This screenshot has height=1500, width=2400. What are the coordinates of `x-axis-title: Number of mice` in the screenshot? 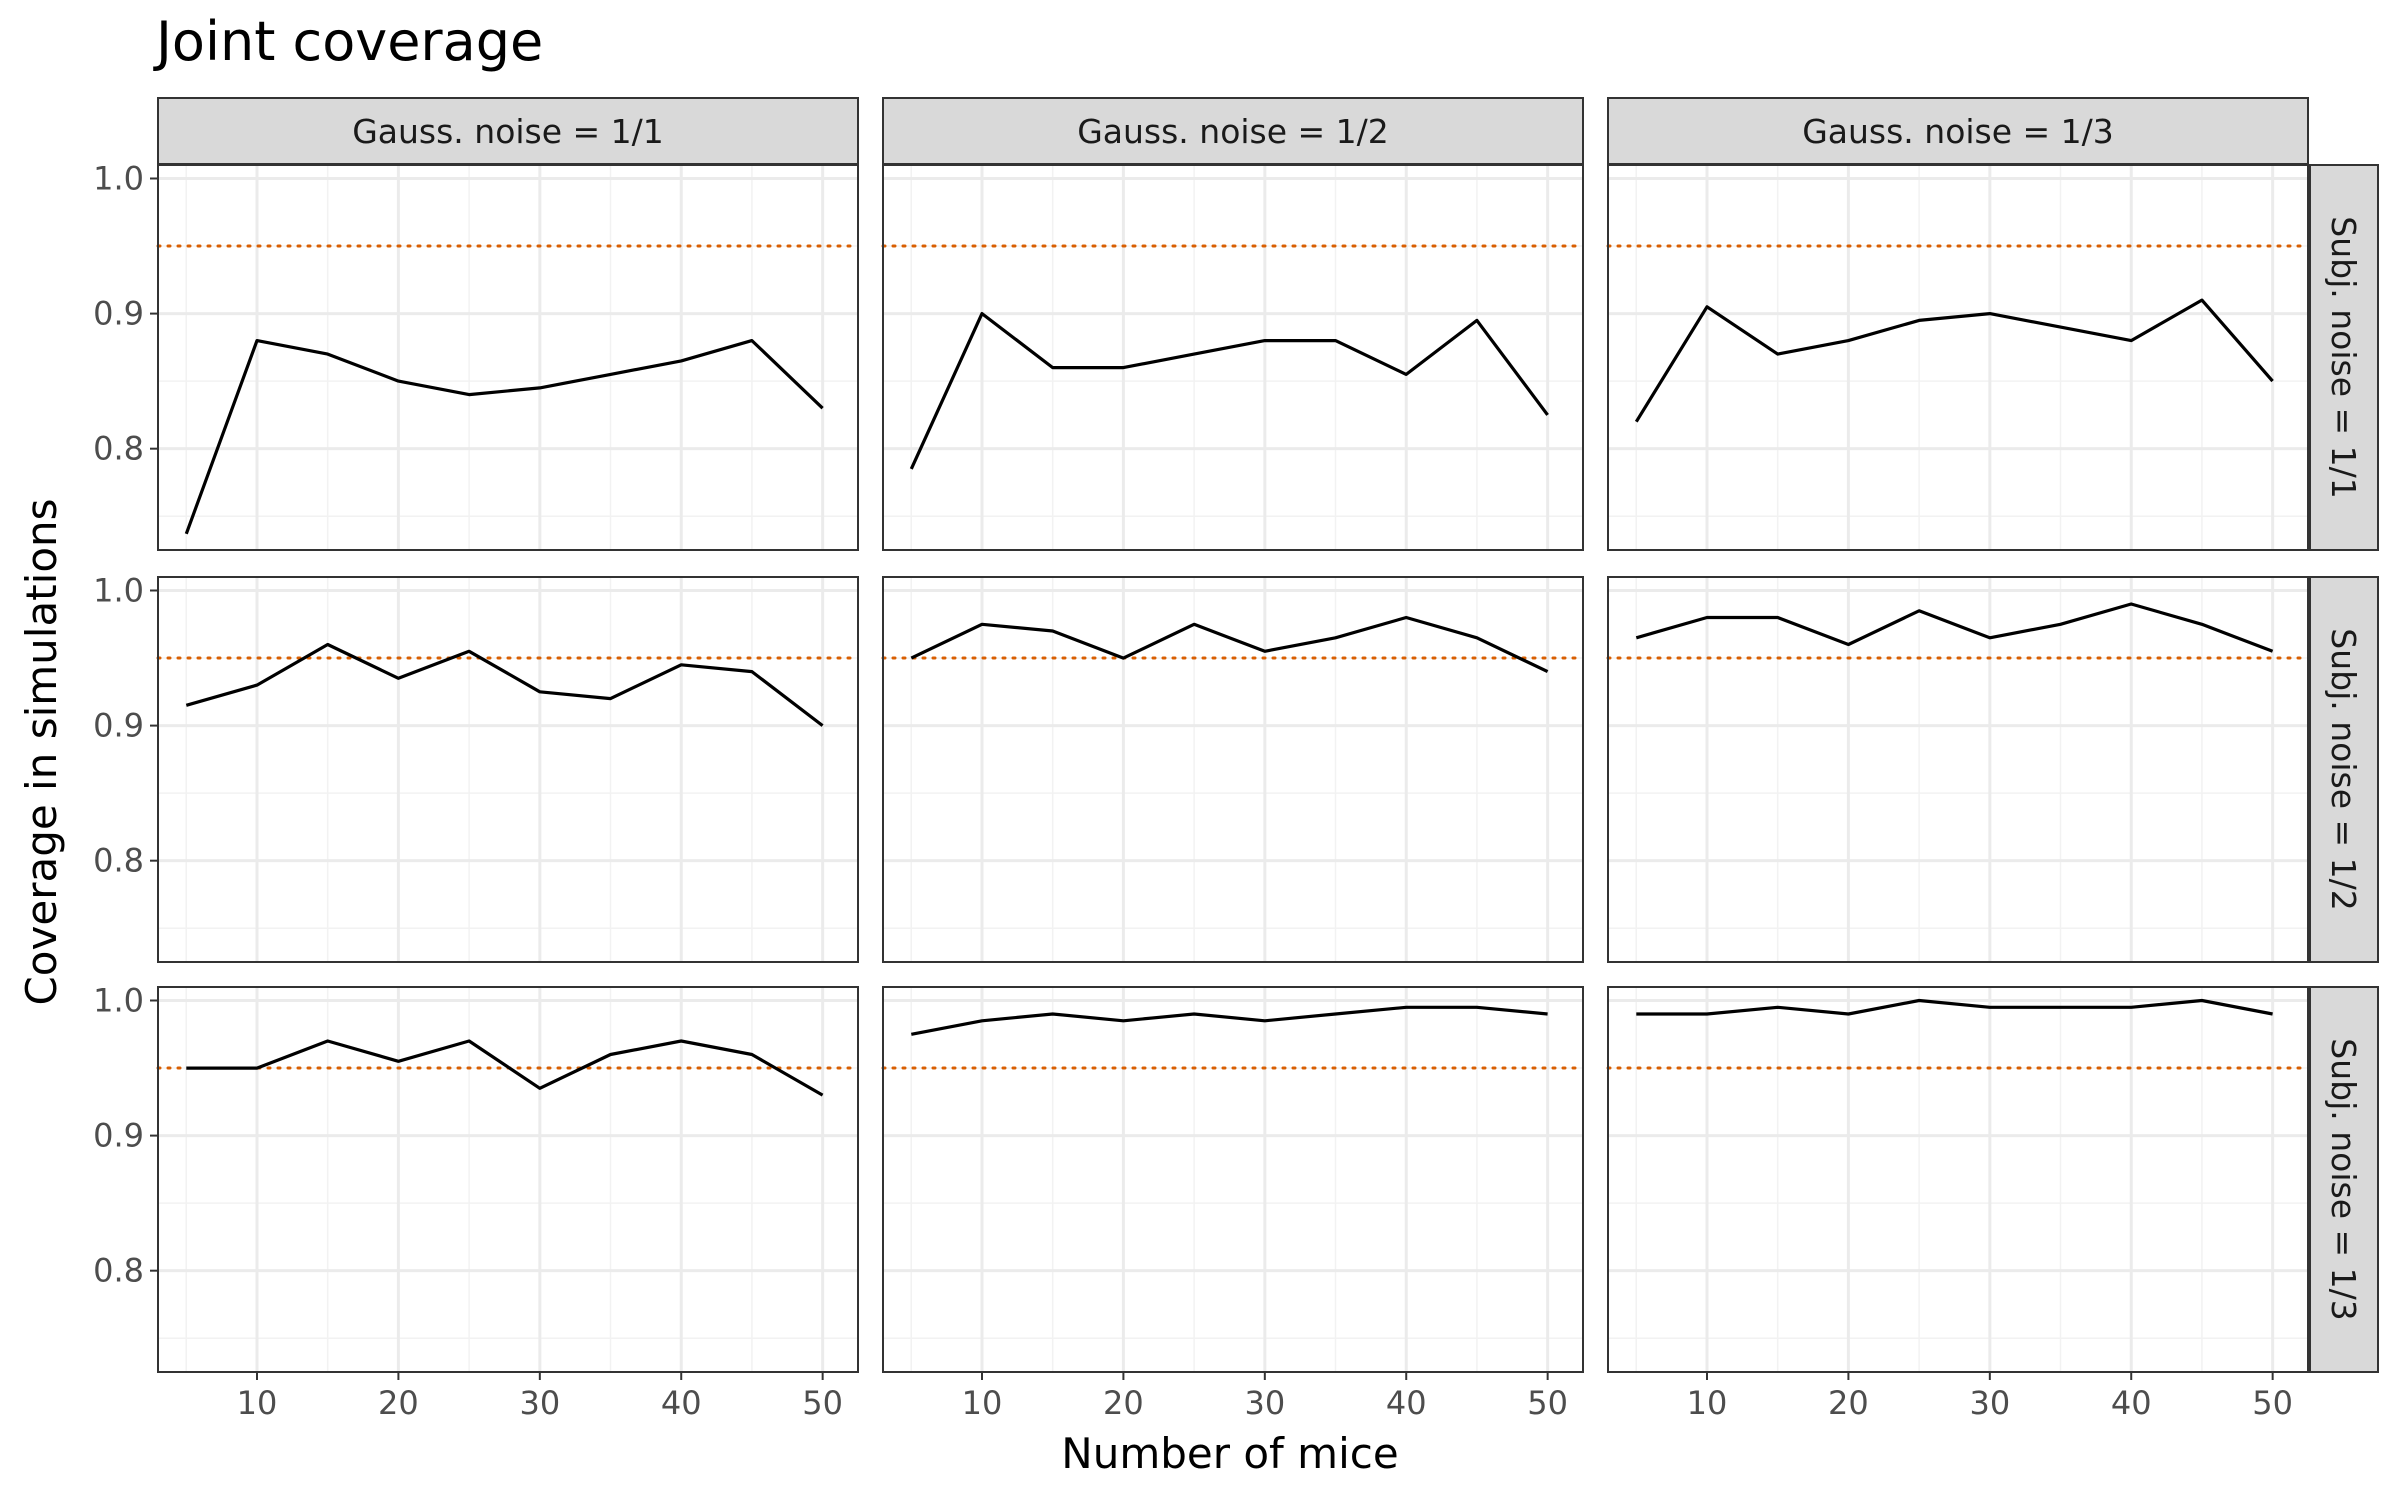 It's located at (1229, 1453).